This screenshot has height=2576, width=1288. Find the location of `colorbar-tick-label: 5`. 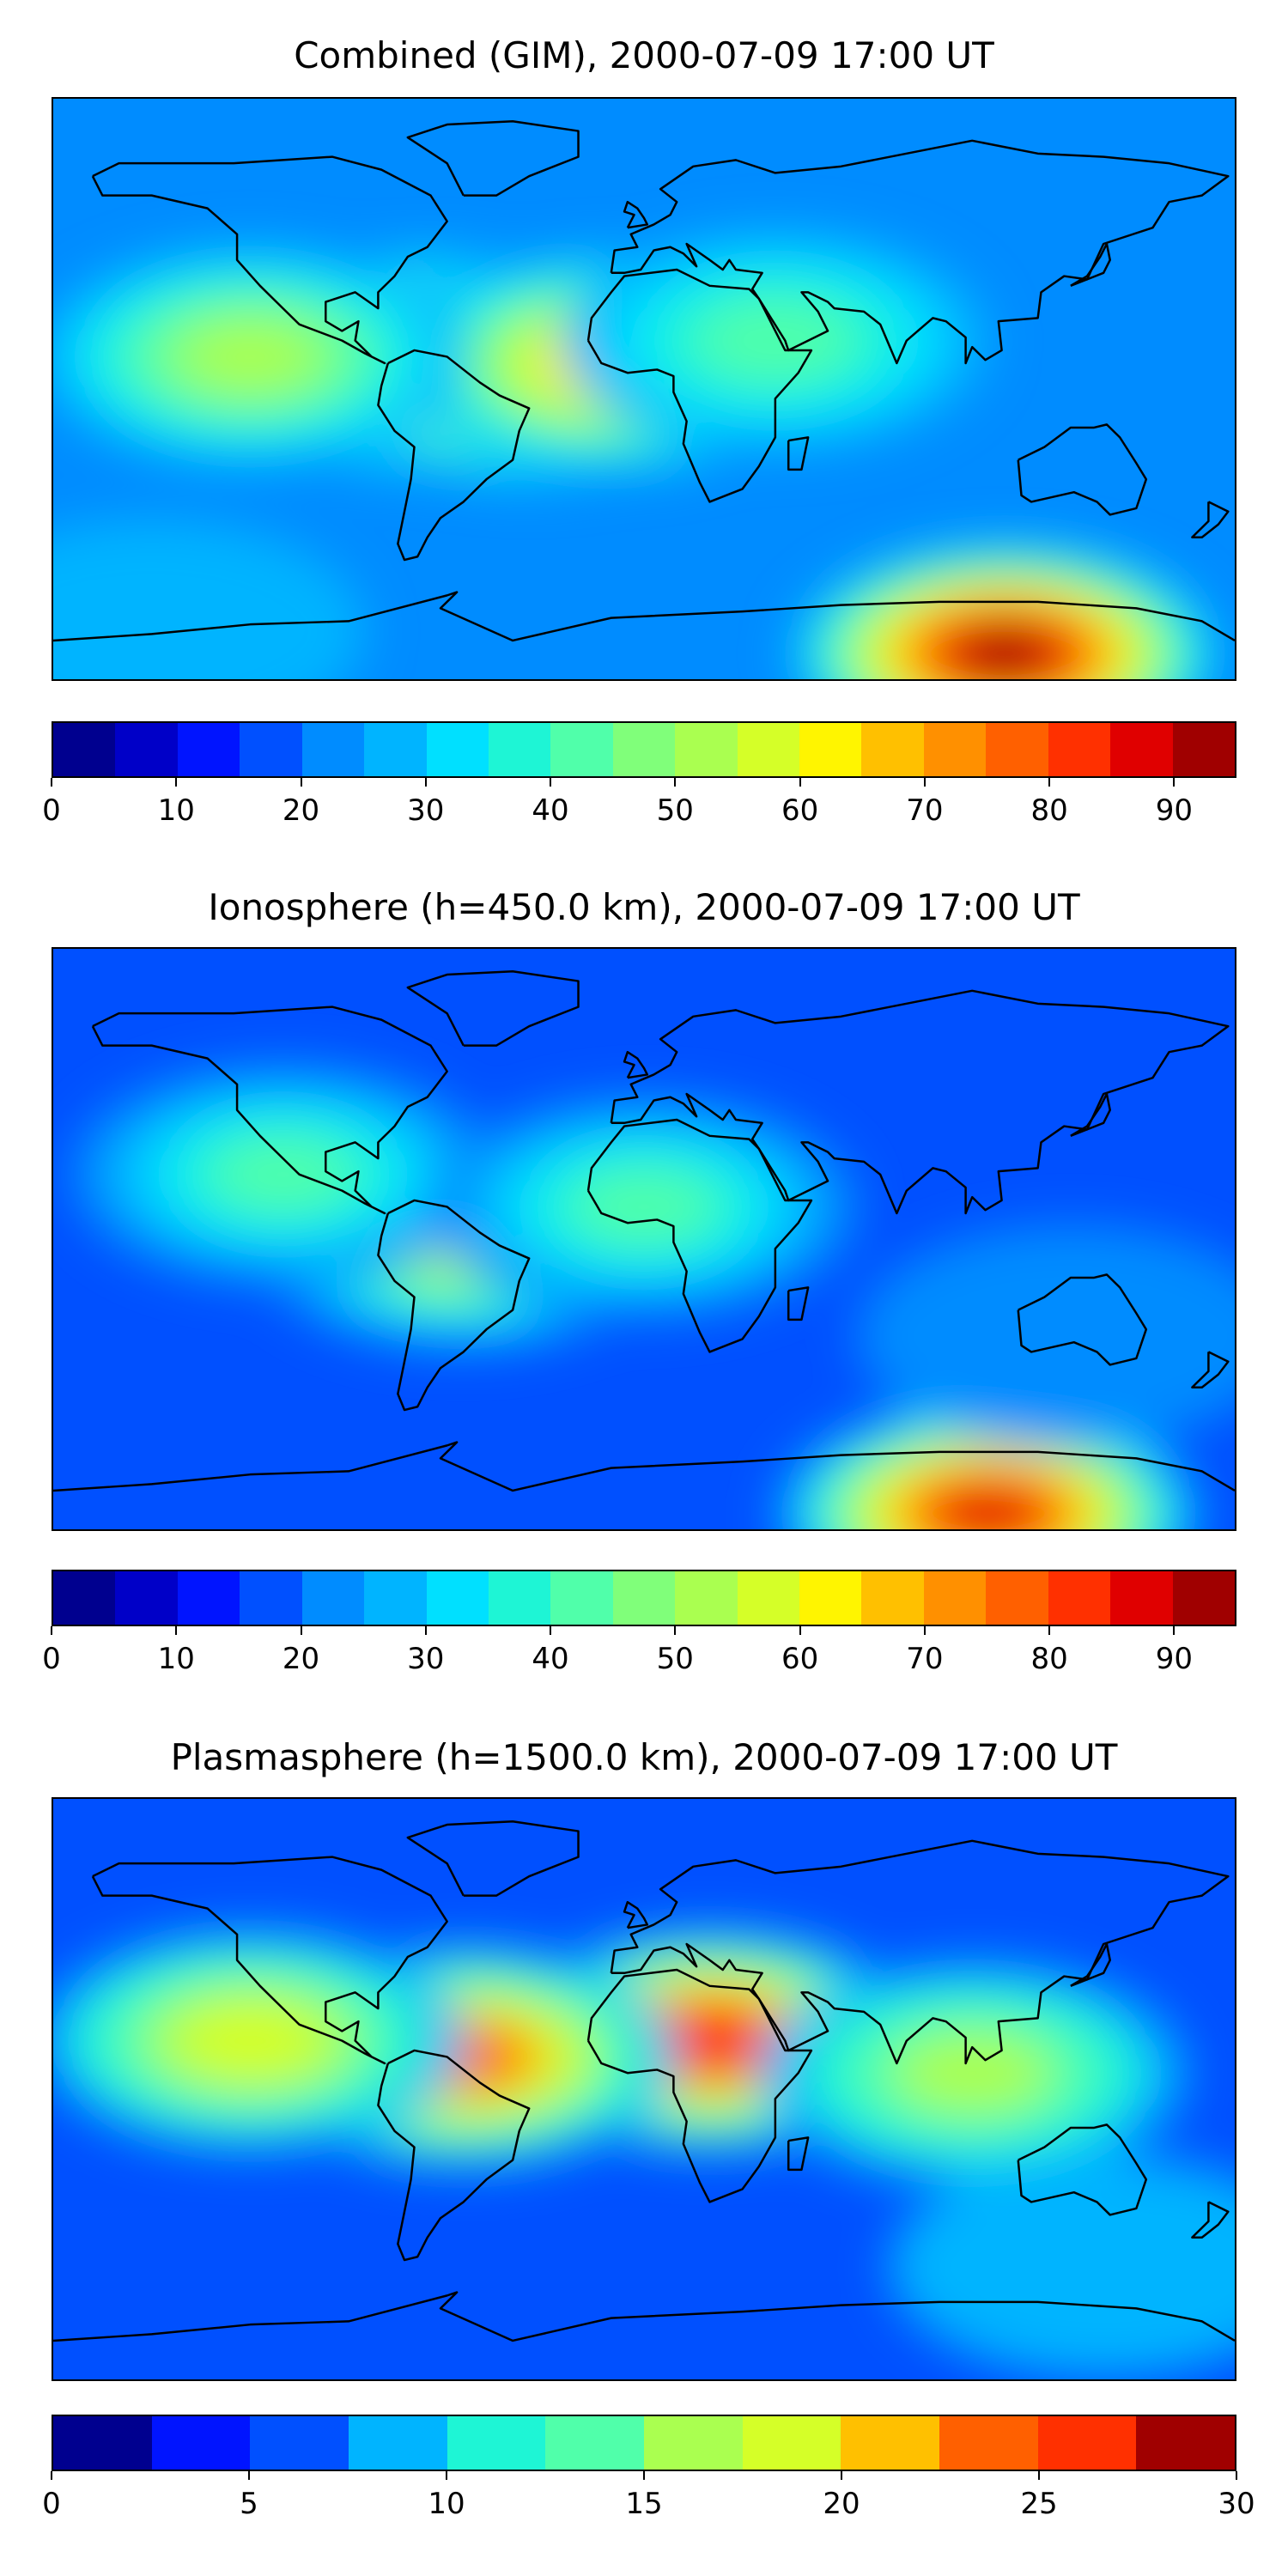

colorbar-tick-label: 5 is located at coordinates (249, 2504).